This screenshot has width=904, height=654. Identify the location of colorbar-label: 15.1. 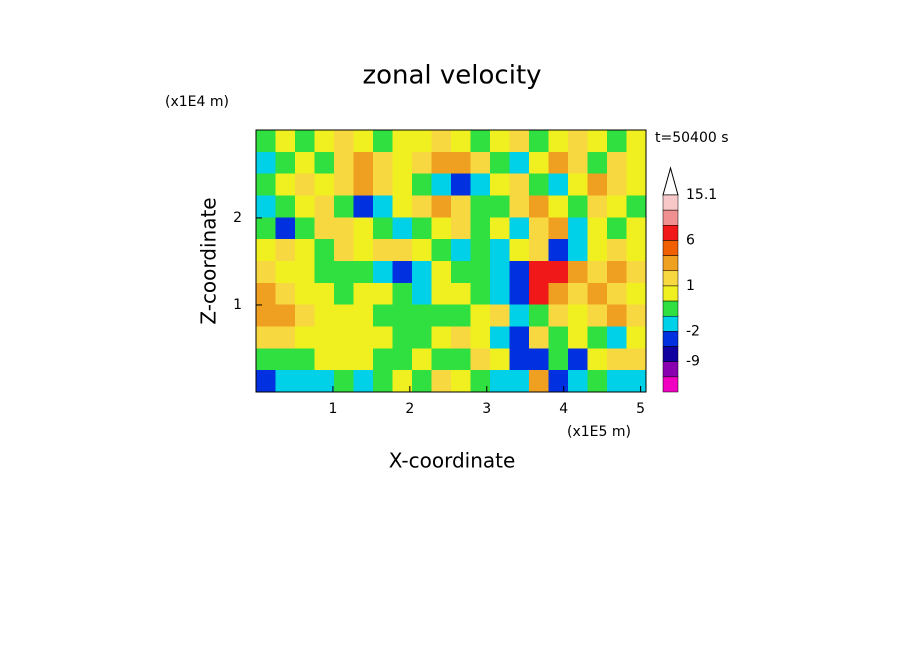
(701, 195).